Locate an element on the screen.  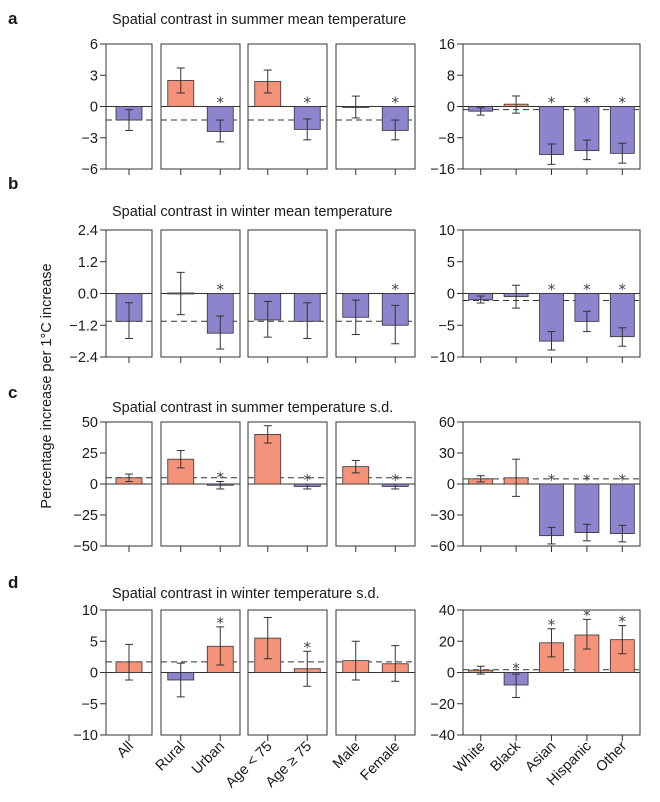
panel-letter-c: c is located at coordinates (12, 392).